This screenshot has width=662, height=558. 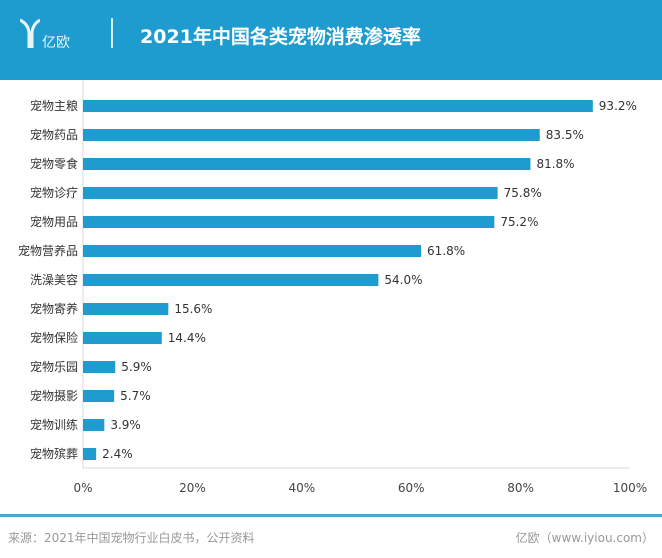 What do you see at coordinates (54, 308) in the screenshot?
I see `category-label: 宠物寄养` at bounding box center [54, 308].